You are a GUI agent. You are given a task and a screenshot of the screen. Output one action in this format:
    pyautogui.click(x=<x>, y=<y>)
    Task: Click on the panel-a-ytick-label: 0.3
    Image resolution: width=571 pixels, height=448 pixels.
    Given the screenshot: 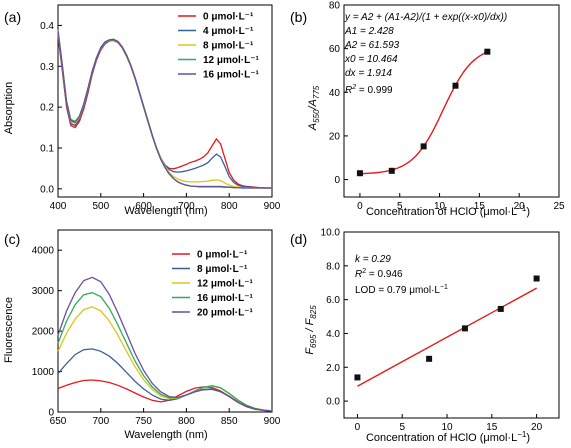 What is the action you would take?
    pyautogui.click(x=47, y=67)
    